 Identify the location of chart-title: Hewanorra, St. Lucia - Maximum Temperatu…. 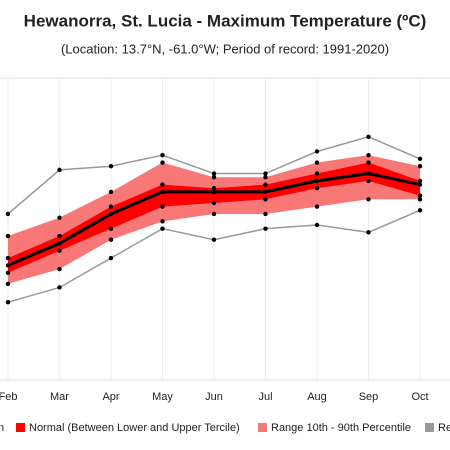
(225, 20).